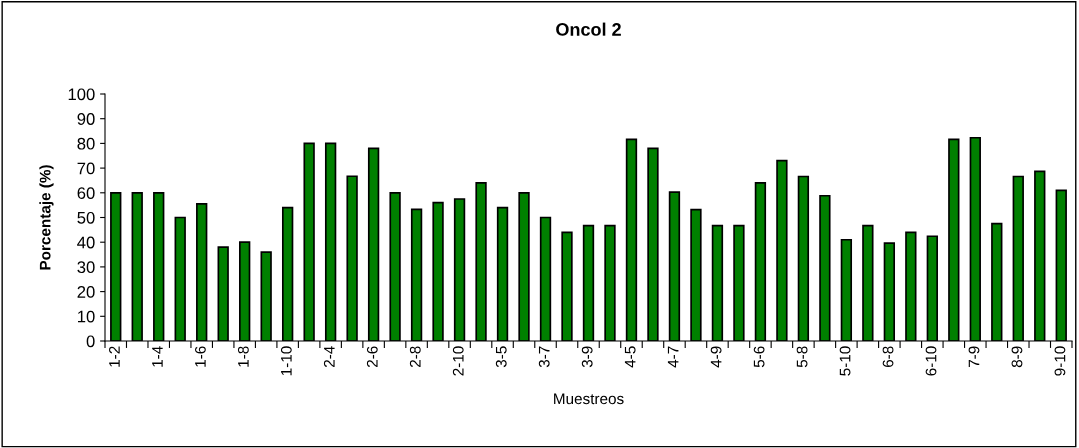 The width and height of the screenshot is (1079, 448). What do you see at coordinates (114, 356) in the screenshot?
I see `x-tick-label: 1-2` at bounding box center [114, 356].